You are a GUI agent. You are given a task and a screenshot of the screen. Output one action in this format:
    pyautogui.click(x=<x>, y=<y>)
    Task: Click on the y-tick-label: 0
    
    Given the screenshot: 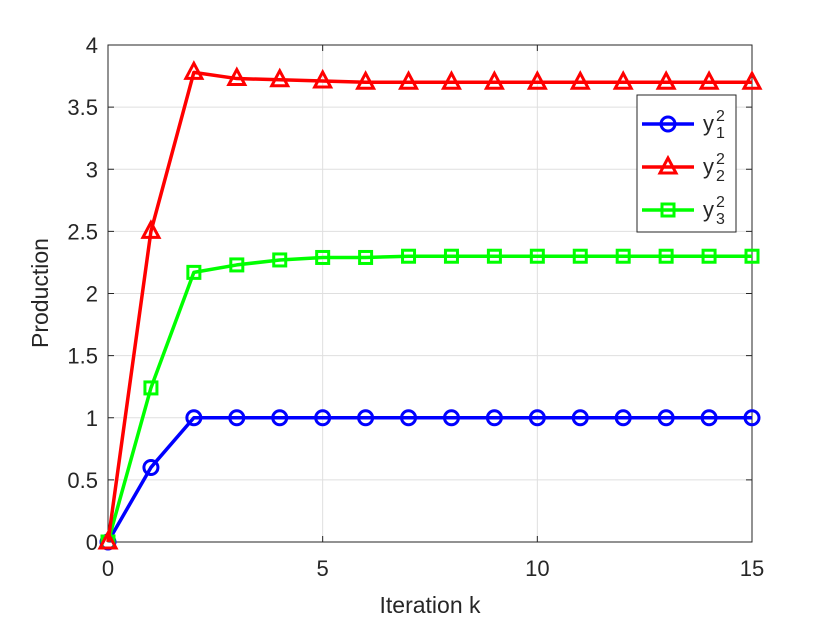 What is the action you would take?
    pyautogui.click(x=92, y=542)
    